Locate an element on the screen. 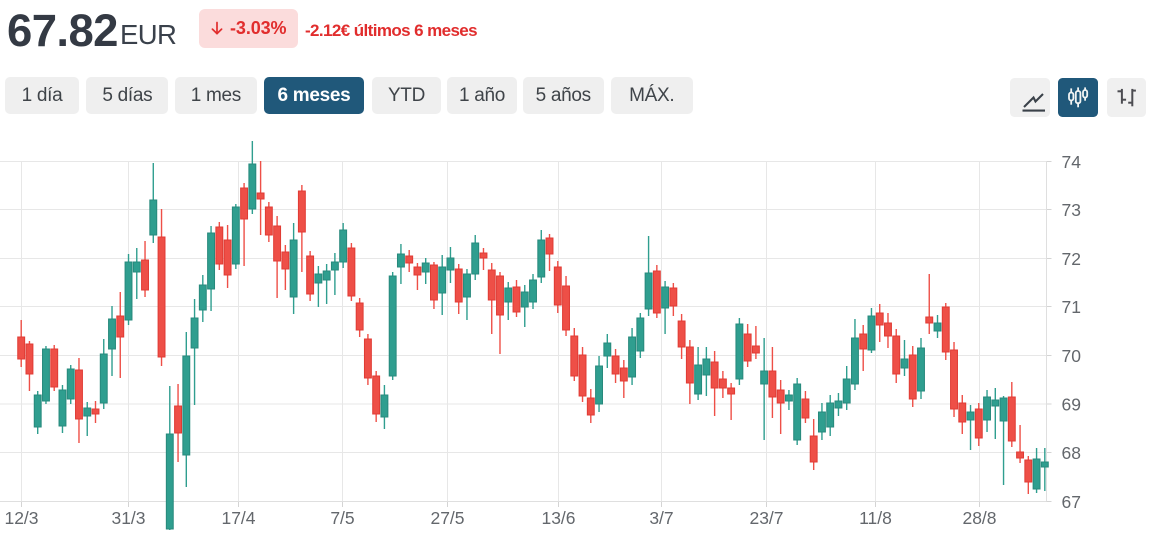 Image resolution: width=1156 pixels, height=538 pixels. svg-text: 7/5 is located at coordinates (342, 518).